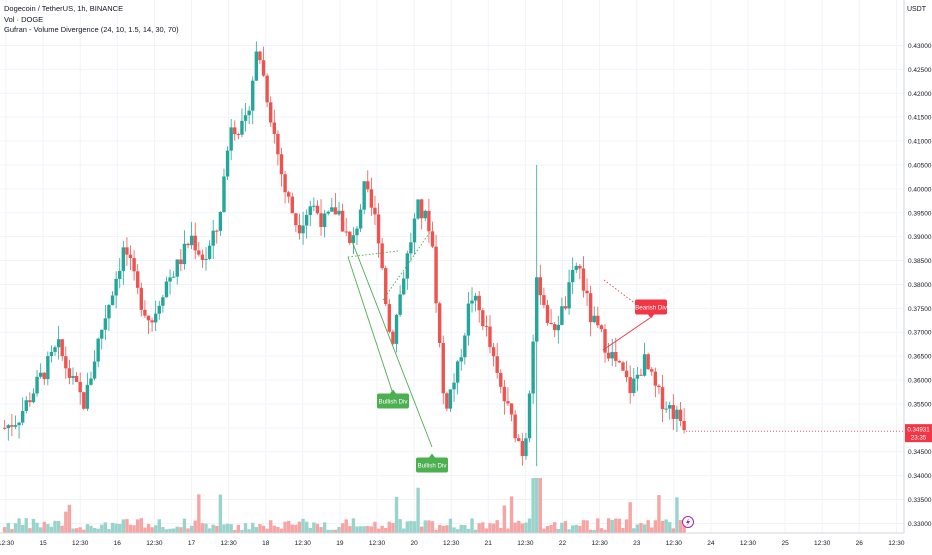  Describe the element at coordinates (916, 9) in the screenshot. I see `currency-label: USDT` at that location.